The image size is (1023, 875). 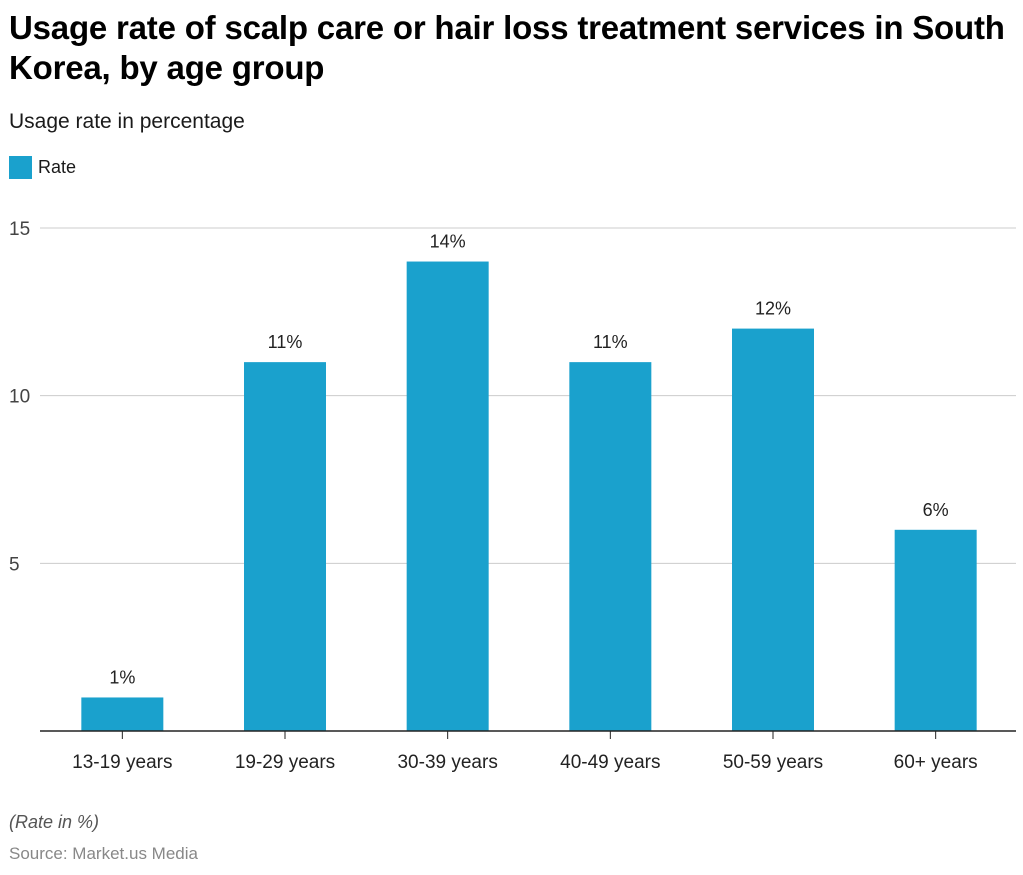 What do you see at coordinates (447, 762) in the screenshot?
I see `x-tick-label: 30-39 years` at bounding box center [447, 762].